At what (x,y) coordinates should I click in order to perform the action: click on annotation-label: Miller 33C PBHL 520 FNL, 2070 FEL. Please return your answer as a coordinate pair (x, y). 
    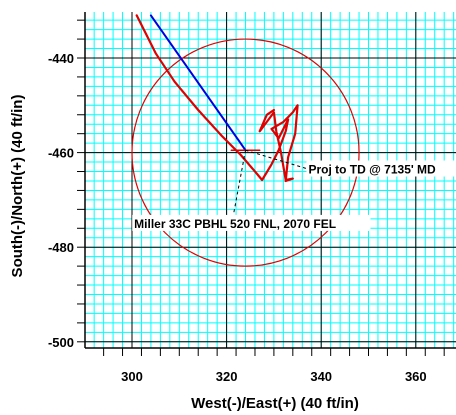
    Looking at the image, I should click on (235, 224).